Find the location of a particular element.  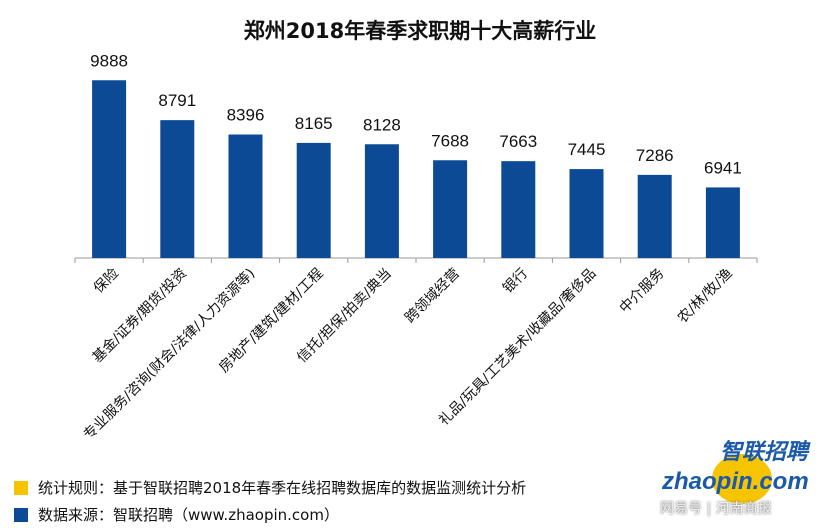

legend-item-source: 数据来源：智联招聘（www.zhaopin.com） is located at coordinates (176, 514).